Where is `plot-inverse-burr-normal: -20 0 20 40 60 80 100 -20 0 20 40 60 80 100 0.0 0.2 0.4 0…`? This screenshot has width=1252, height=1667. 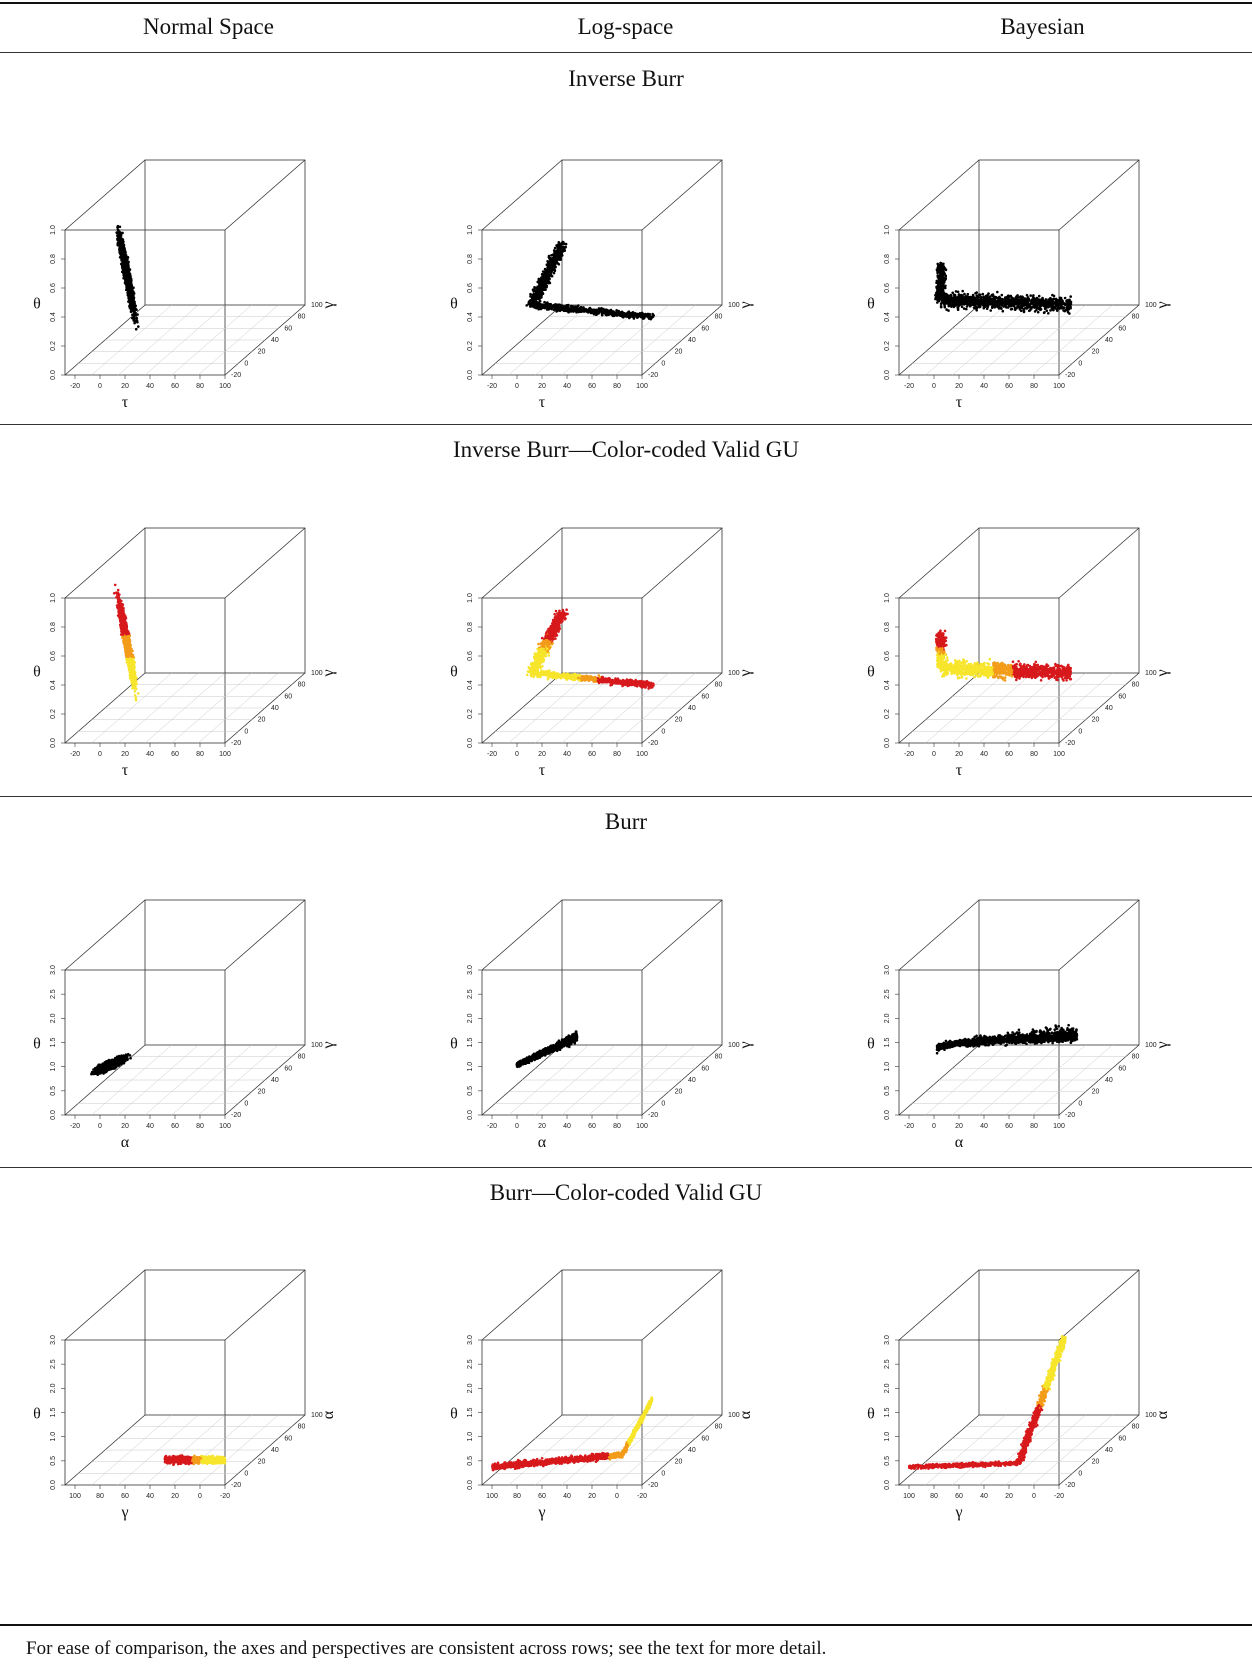 plot-inverse-burr-normal: -20 0 20 40 60 80 100 -20 0 20 40 60 80 100 0.0 0.2 0.4 0… is located at coordinates (212, 275).